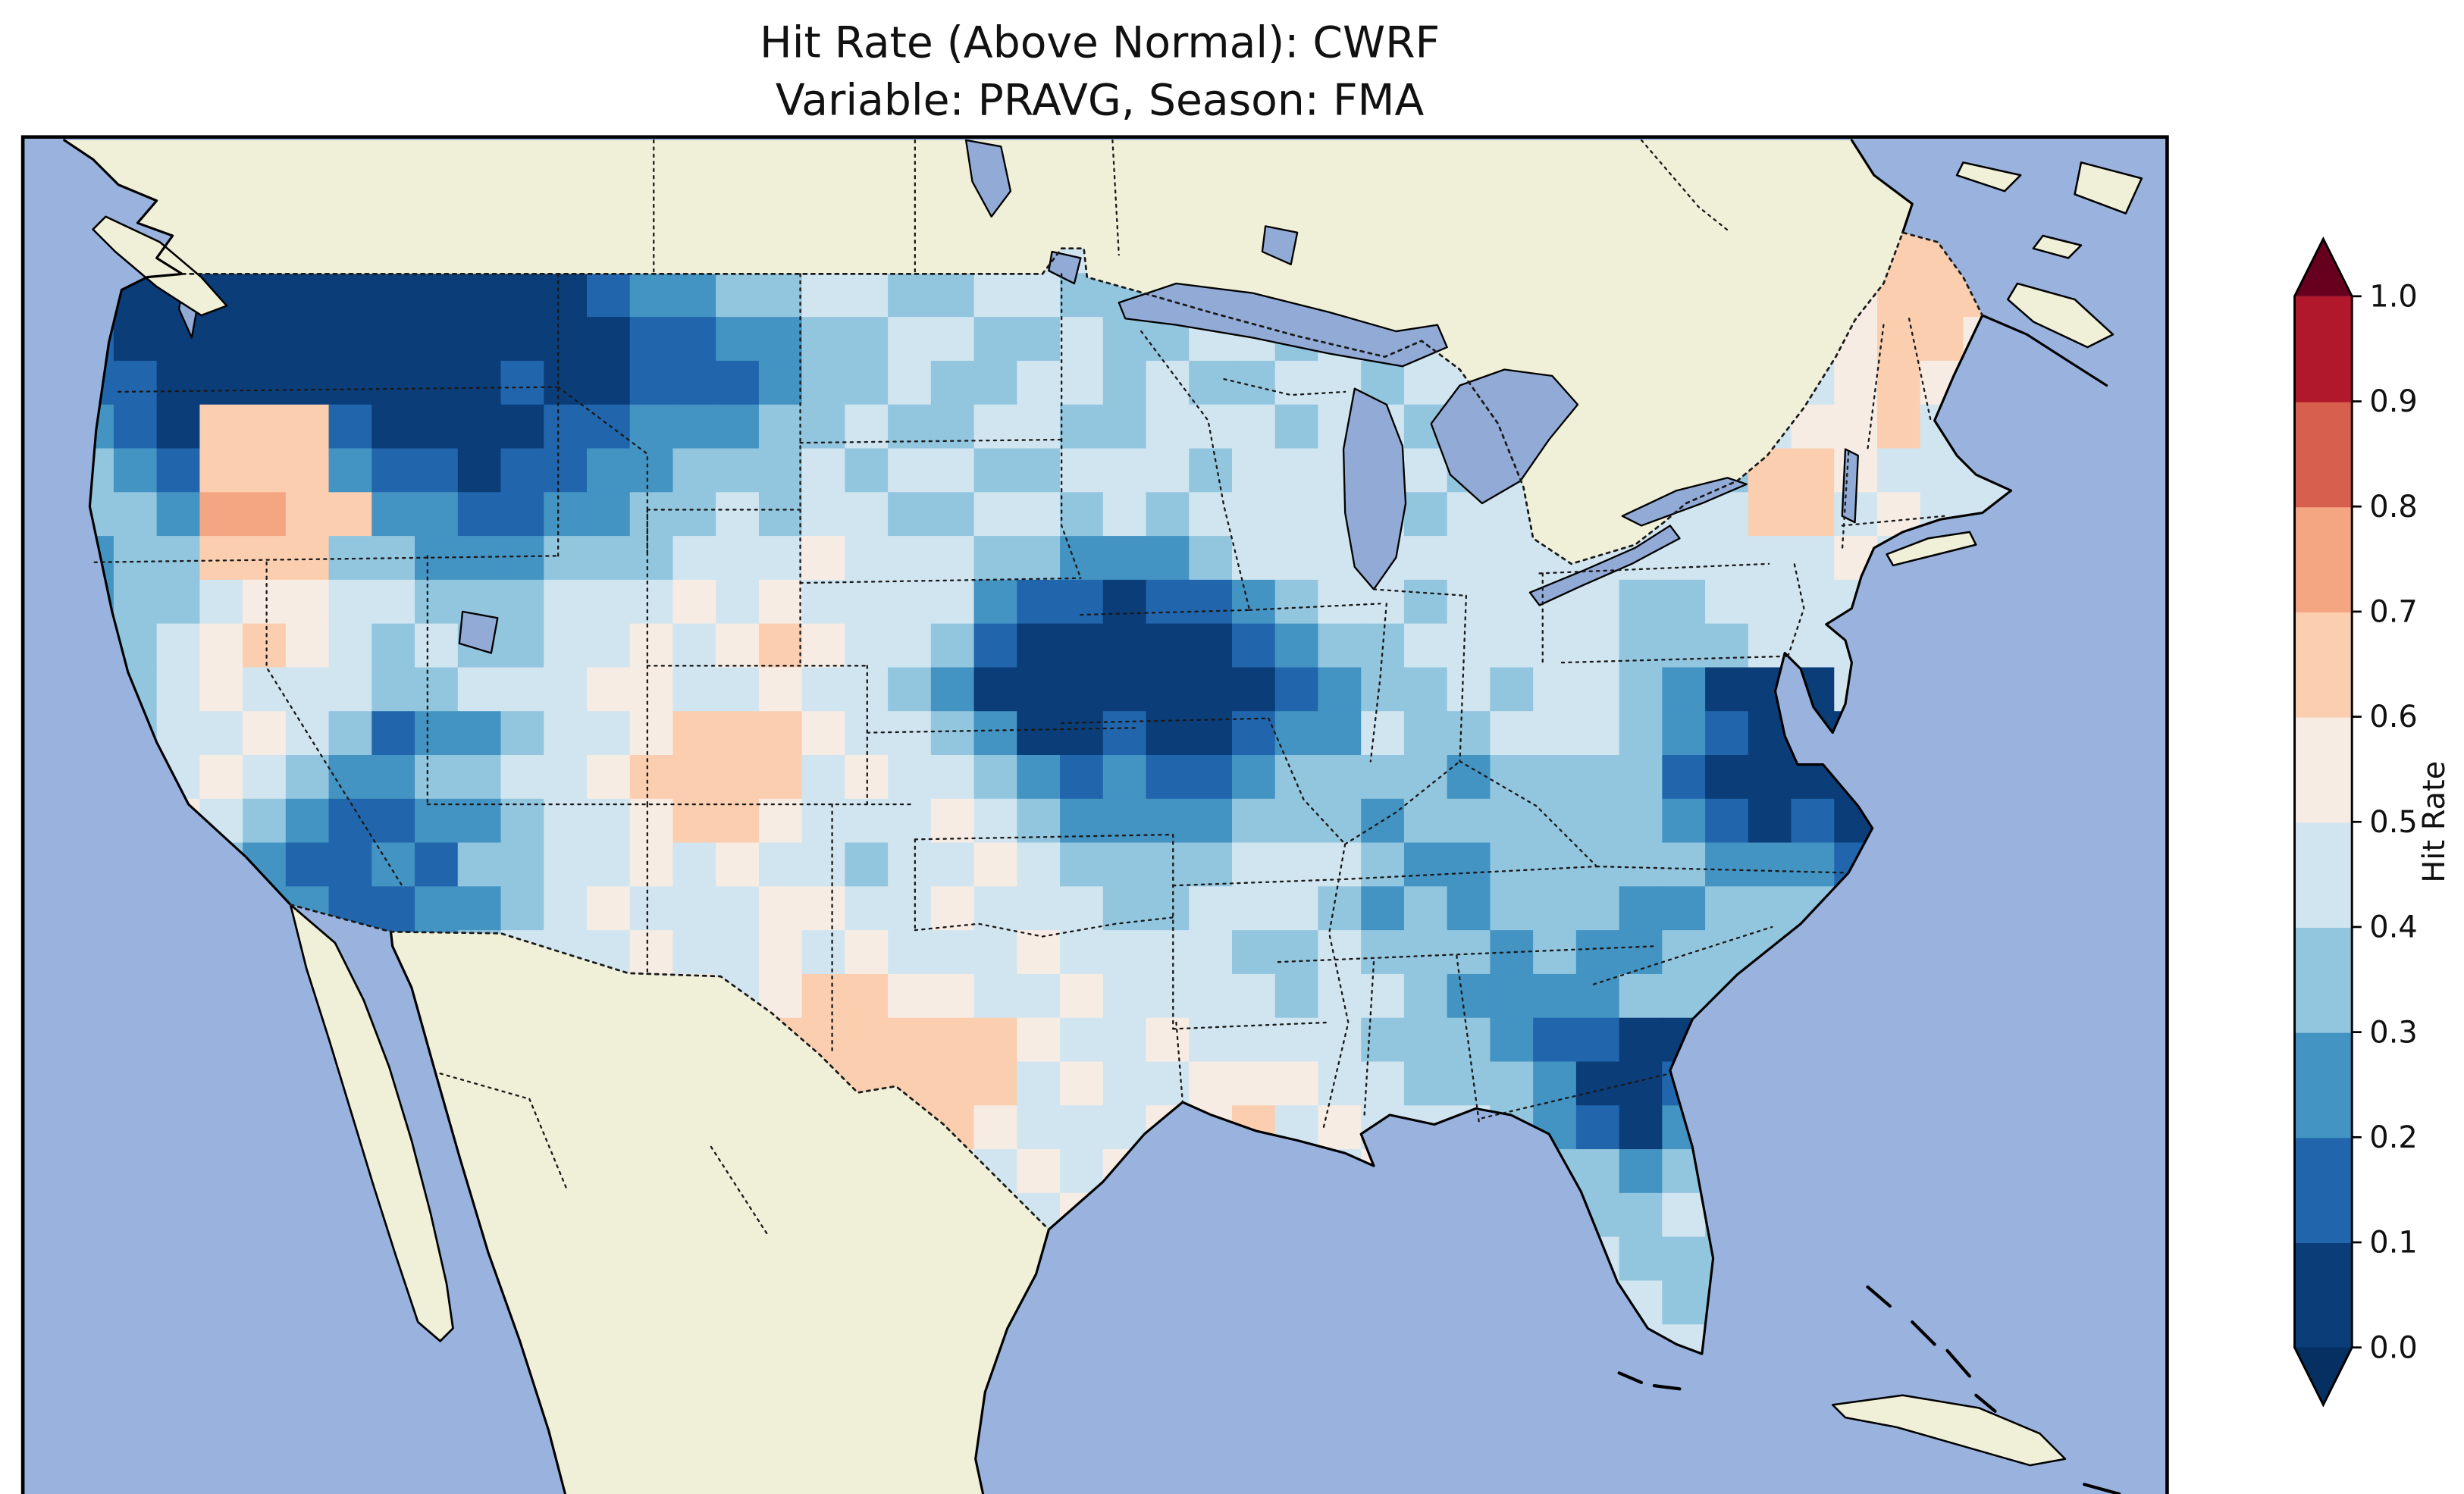 This screenshot has height=1494, width=2464. Describe the element at coordinates (2324, 267) in the screenshot. I see `colorbar-over-triangle` at that location.